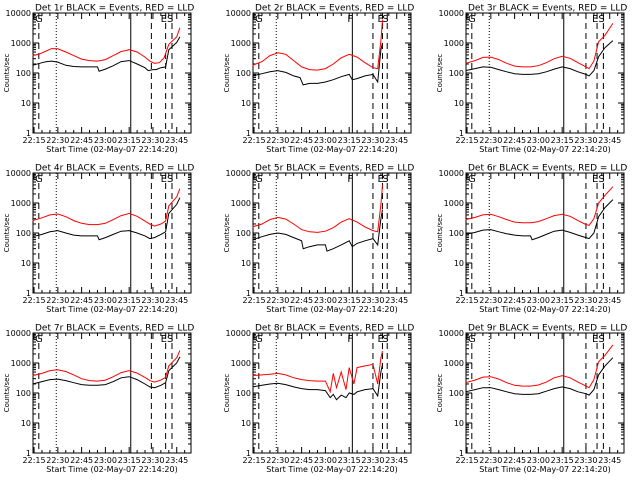 The image size is (640, 480). What do you see at coordinates (350, 339) in the screenshot?
I see `marker-label: F` at bounding box center [350, 339].